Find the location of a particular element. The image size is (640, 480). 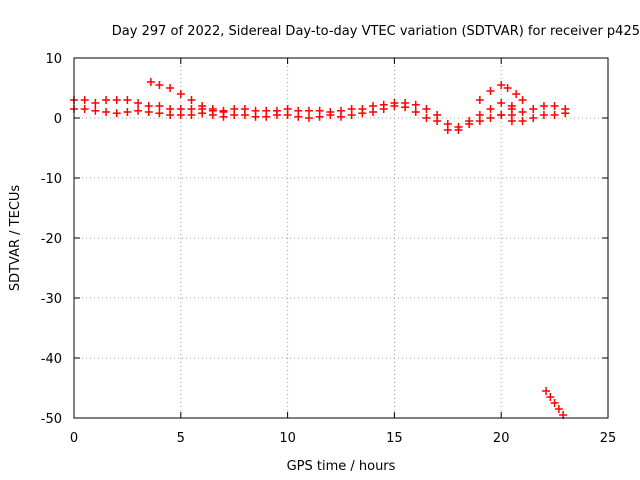

x-tick-label: 5 is located at coordinates (181, 438).